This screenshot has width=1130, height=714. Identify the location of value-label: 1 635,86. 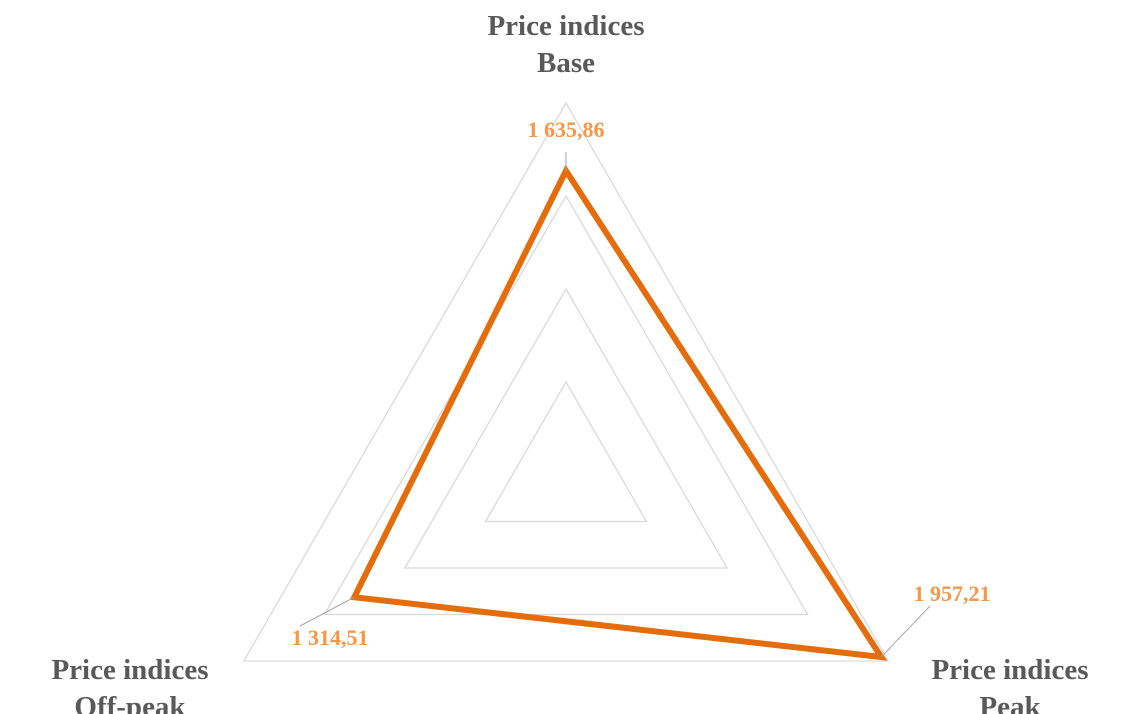
(566, 129).